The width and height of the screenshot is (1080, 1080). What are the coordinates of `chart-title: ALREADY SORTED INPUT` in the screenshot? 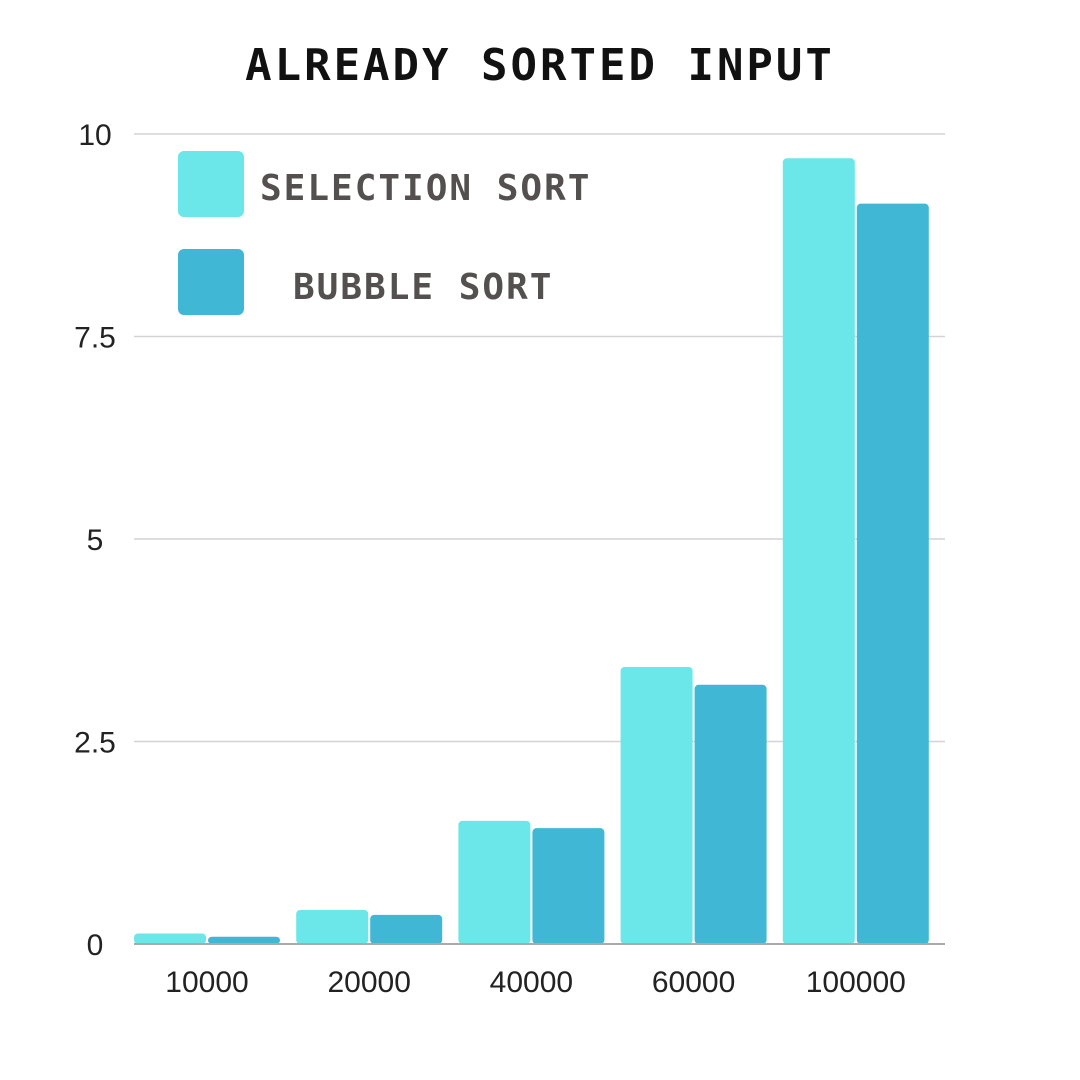 It's located at (540, 65).